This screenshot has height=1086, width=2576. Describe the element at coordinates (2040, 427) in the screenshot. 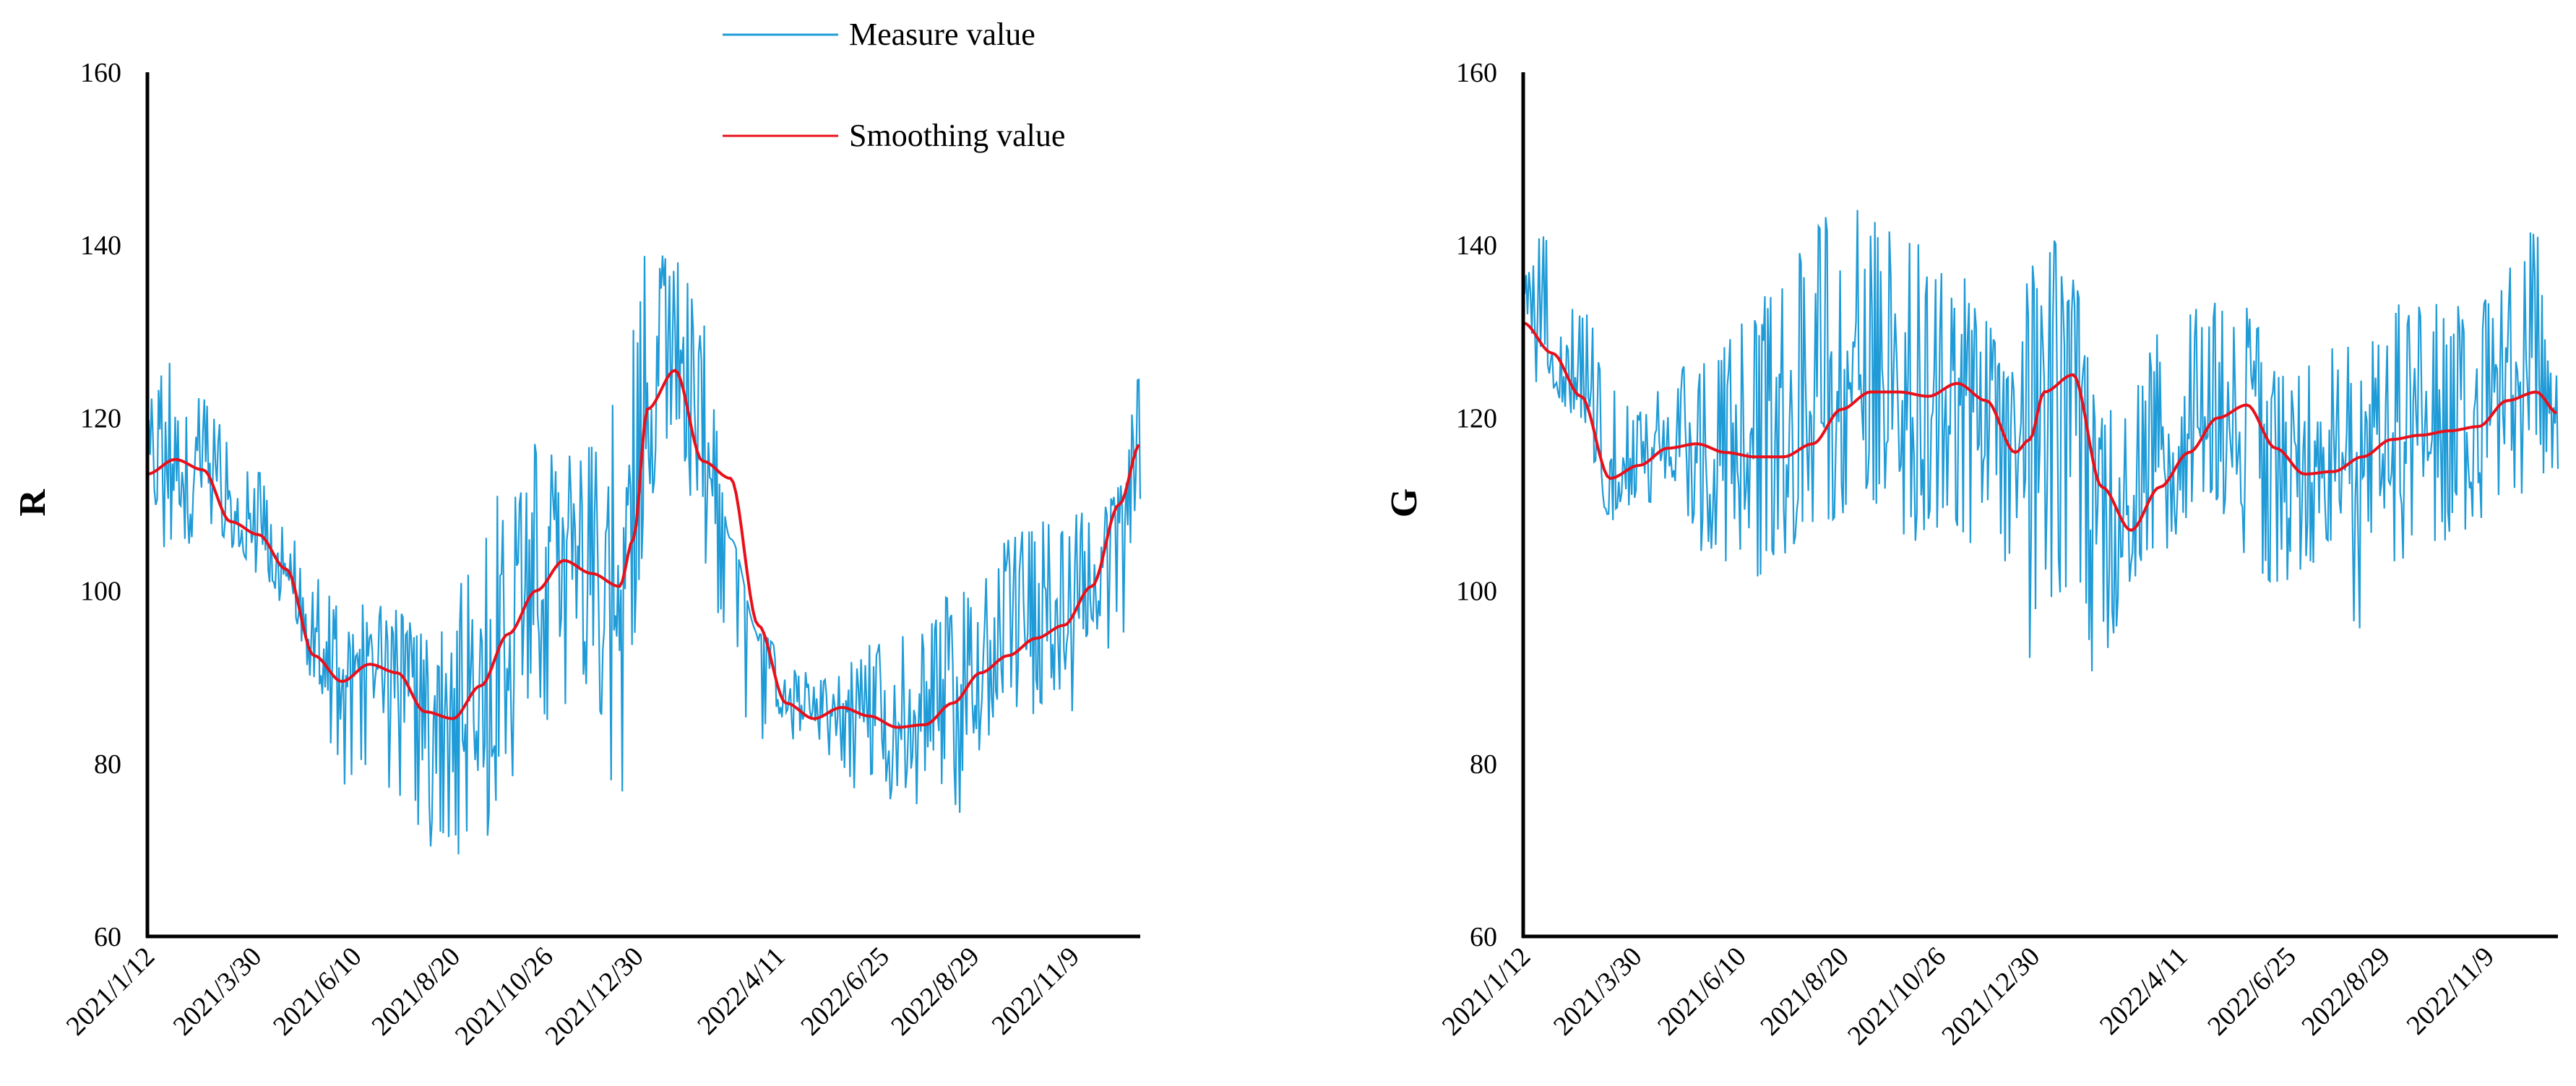

I see `series-smooth-g` at that location.